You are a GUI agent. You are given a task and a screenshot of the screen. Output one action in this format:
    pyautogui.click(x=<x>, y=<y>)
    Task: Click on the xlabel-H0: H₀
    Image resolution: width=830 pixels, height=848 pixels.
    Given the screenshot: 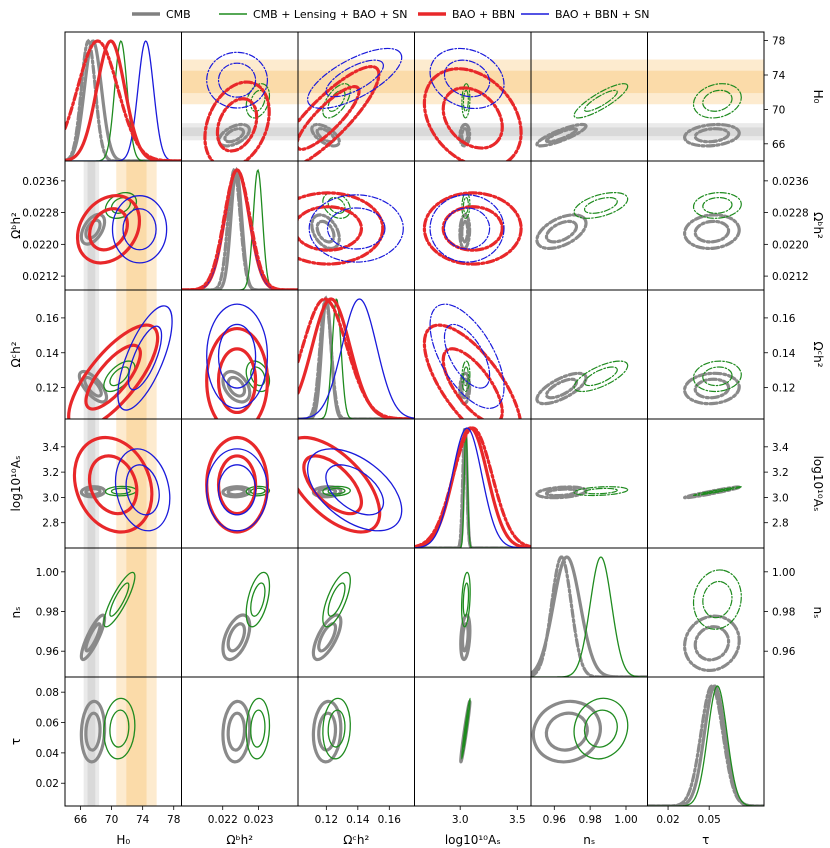 What is the action you would take?
    pyautogui.click(x=123, y=840)
    